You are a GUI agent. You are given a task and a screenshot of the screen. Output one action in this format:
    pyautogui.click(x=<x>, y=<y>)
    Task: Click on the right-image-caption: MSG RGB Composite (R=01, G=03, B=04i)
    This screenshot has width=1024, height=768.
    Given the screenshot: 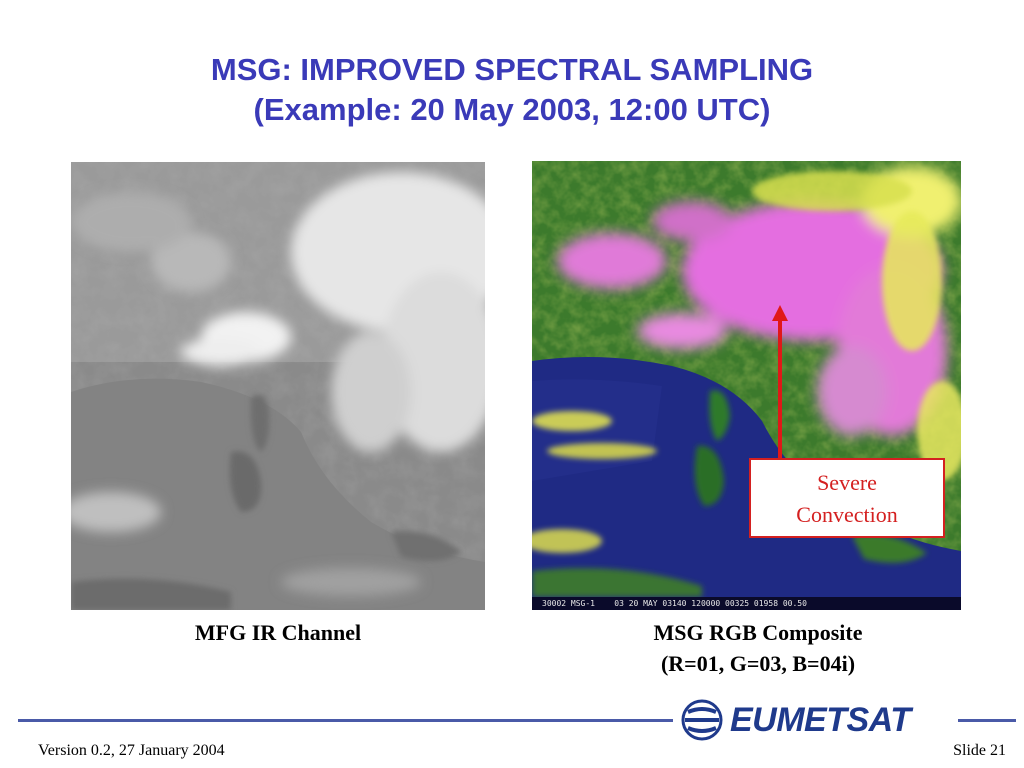 What is the action you would take?
    pyautogui.click(x=758, y=648)
    